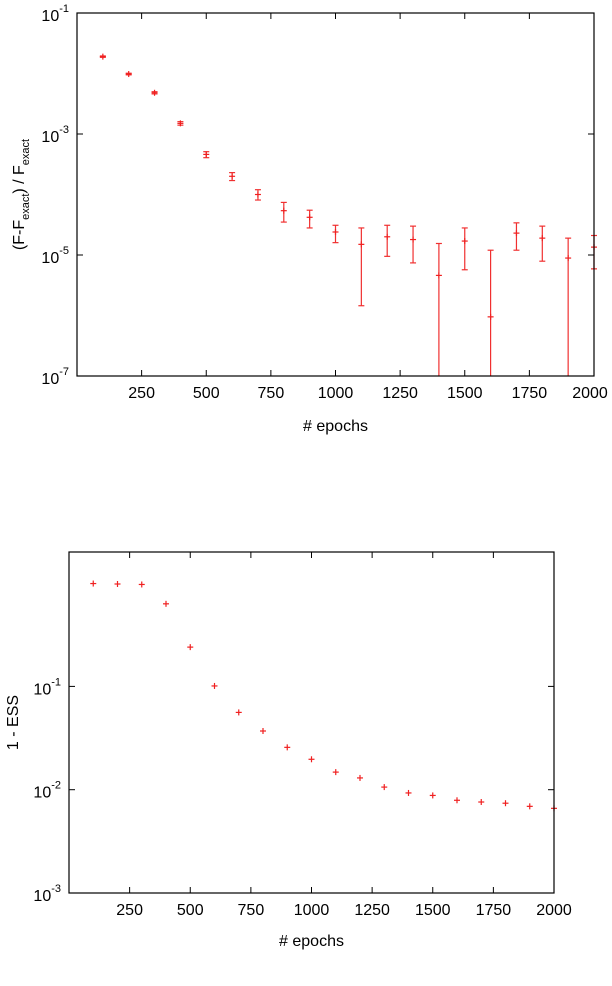  Describe the element at coordinates (19, 179) in the screenshot. I see `y-axis-label-part: ) / F` at that location.